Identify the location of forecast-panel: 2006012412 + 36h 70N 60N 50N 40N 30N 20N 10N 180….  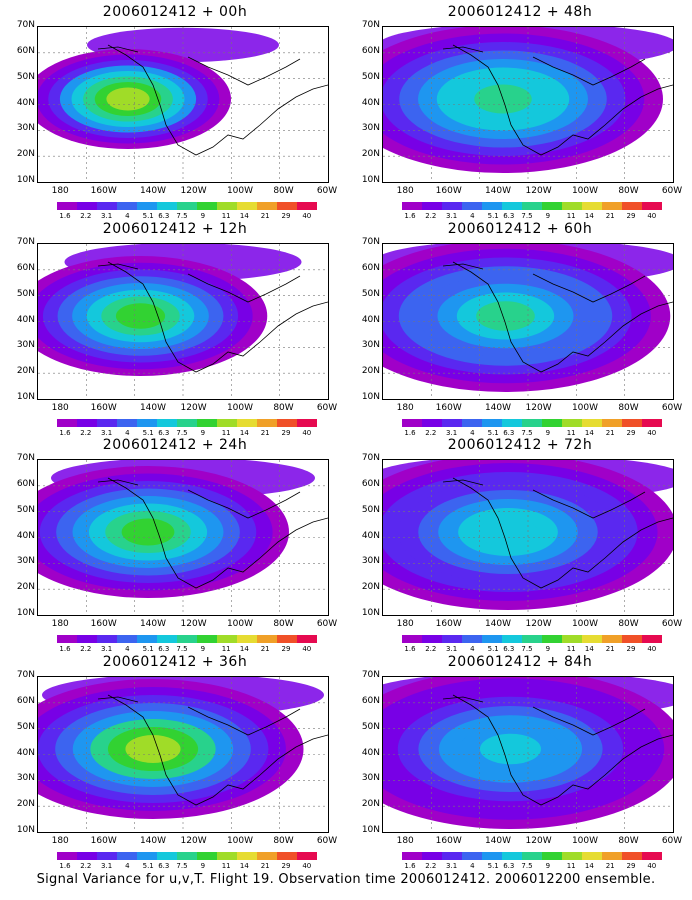
(175, 762).